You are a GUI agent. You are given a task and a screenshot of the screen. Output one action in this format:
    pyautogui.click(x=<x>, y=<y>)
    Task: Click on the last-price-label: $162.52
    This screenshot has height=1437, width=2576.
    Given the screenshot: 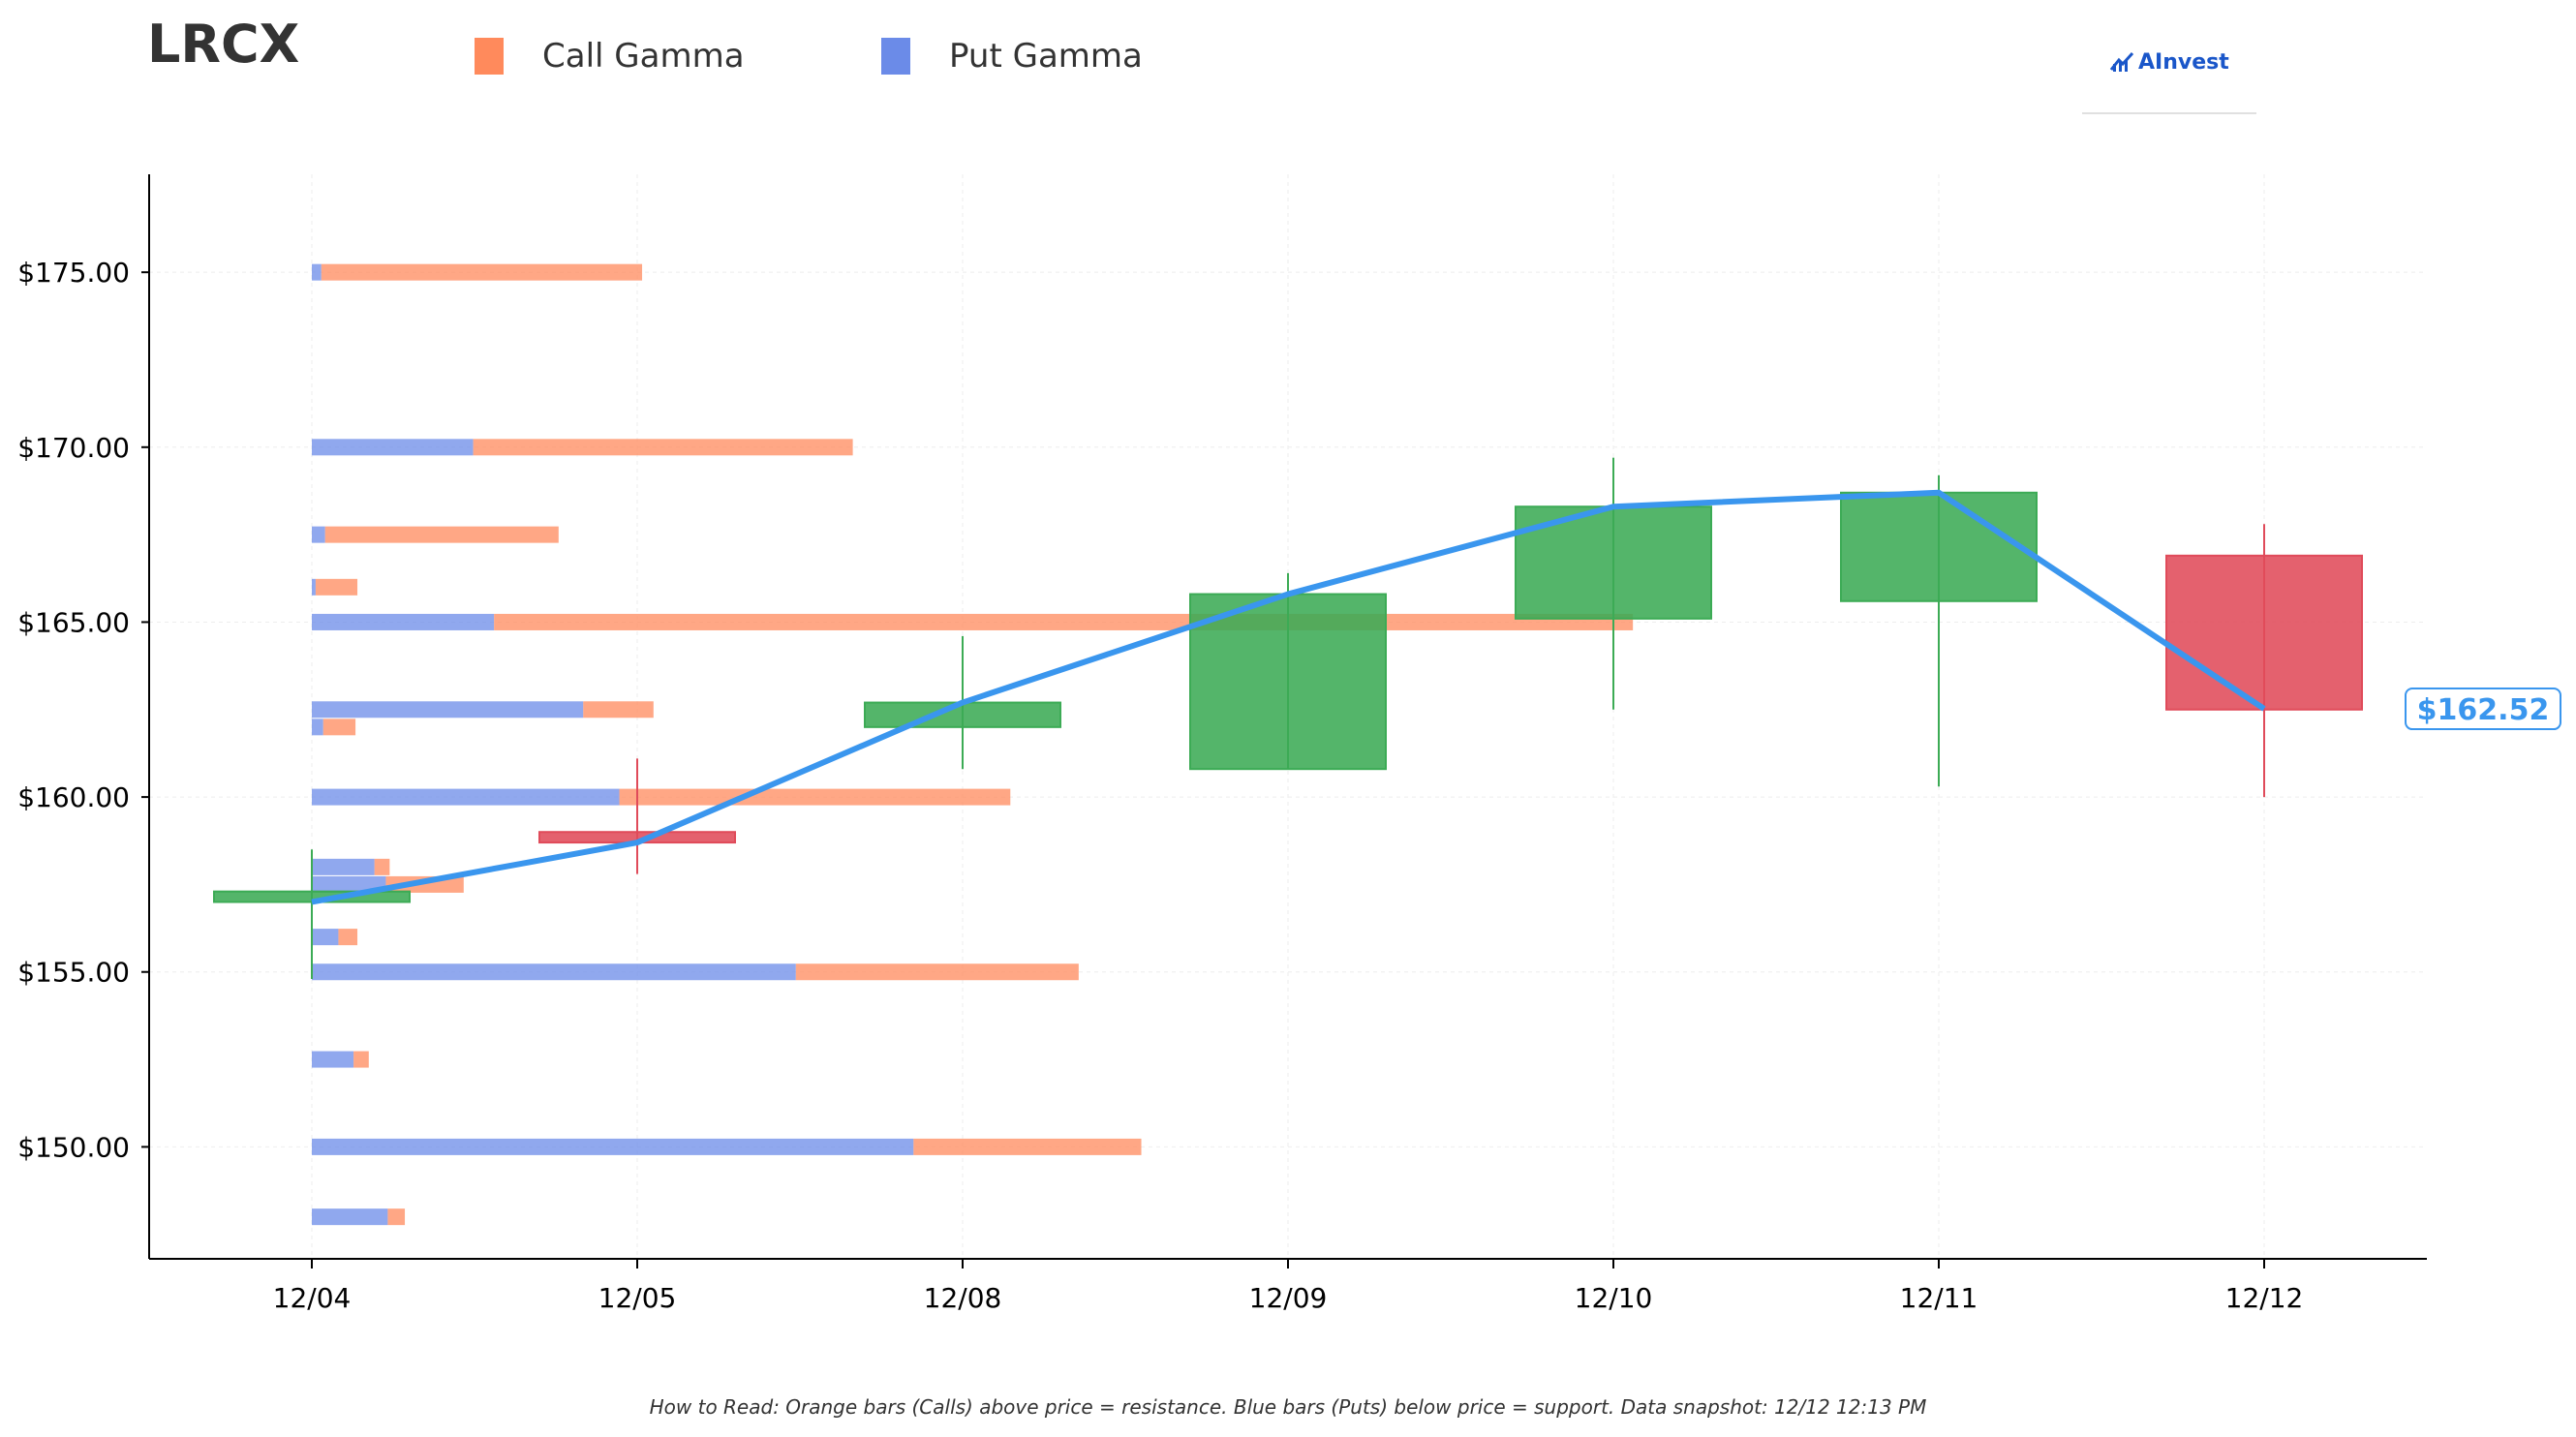 What is the action you would take?
    pyautogui.click(x=2483, y=710)
    